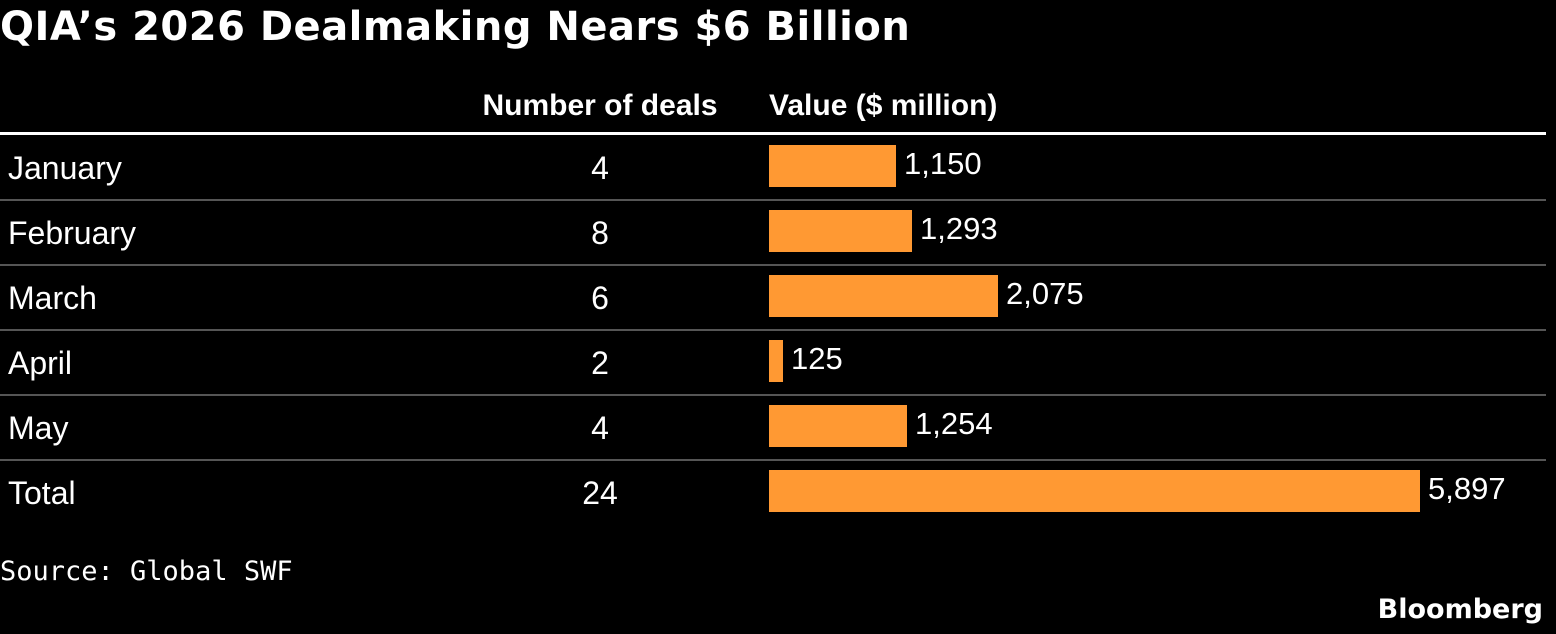  What do you see at coordinates (1094, 490) in the screenshot?
I see `value-bar-total` at bounding box center [1094, 490].